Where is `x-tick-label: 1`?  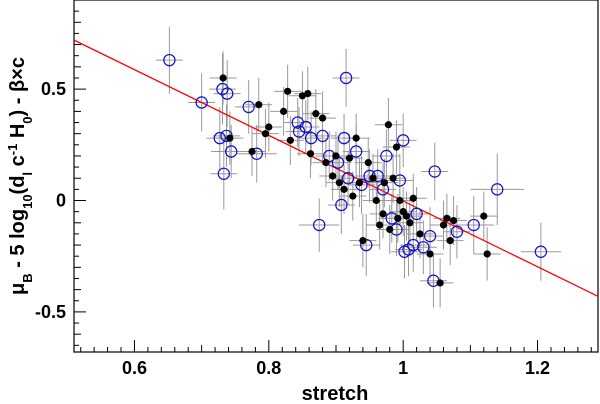
x-tick-label: 1 is located at coordinates (403, 368).